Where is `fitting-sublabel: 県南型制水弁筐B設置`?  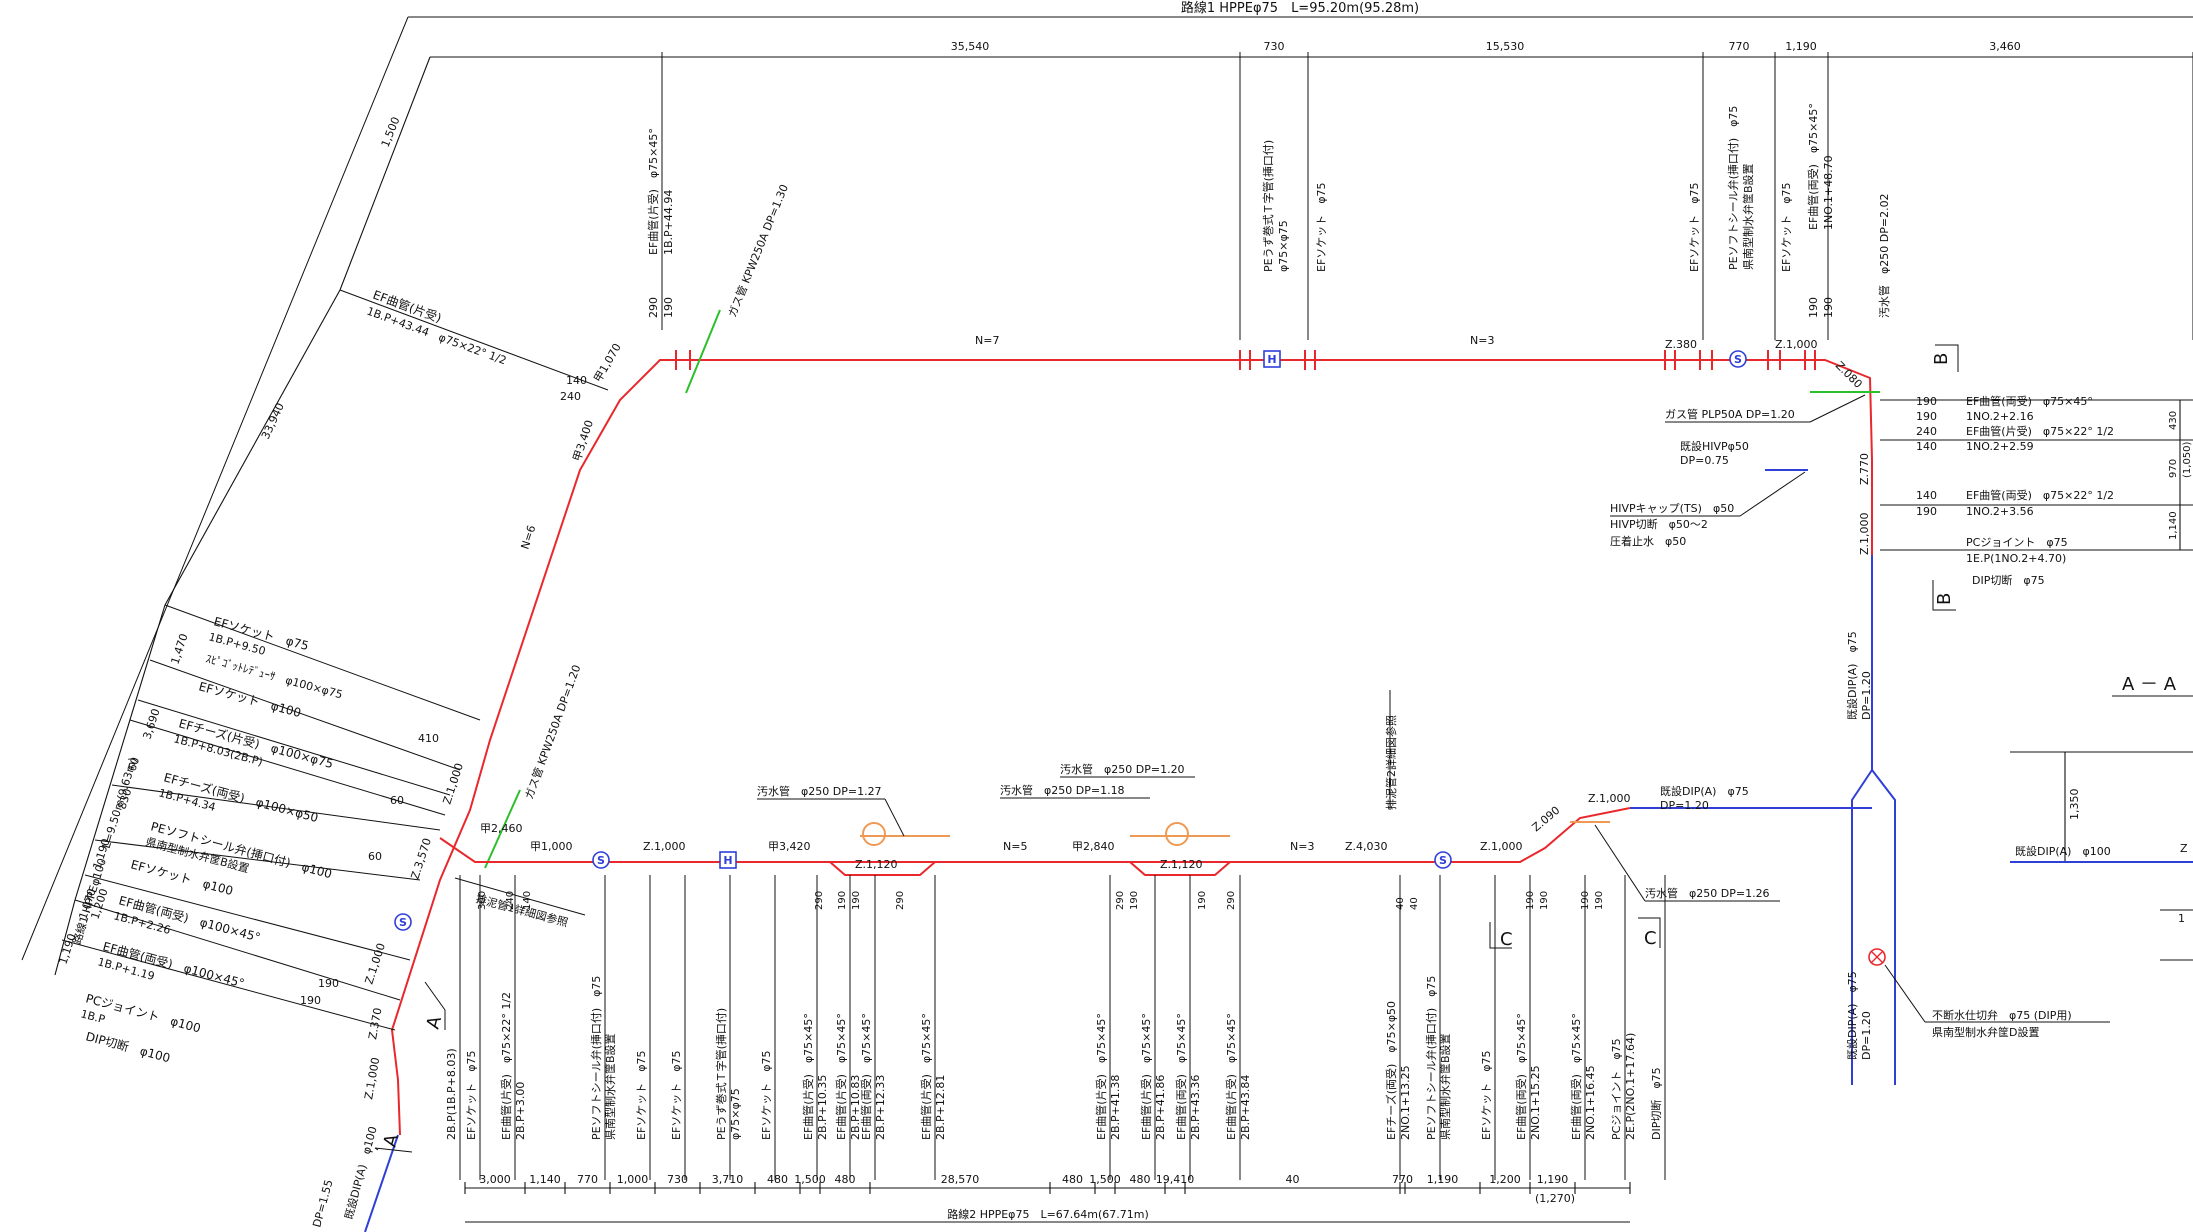 fitting-sublabel: 県南型制水弁筐B設置 is located at coordinates (1445, 1086).